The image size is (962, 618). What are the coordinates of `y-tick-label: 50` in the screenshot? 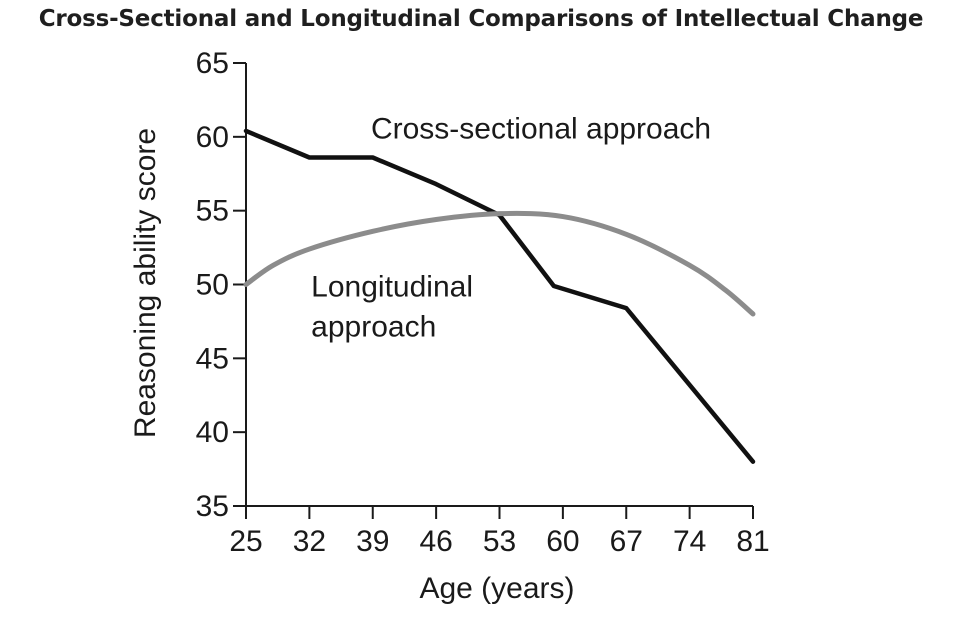 It's located at (212, 285).